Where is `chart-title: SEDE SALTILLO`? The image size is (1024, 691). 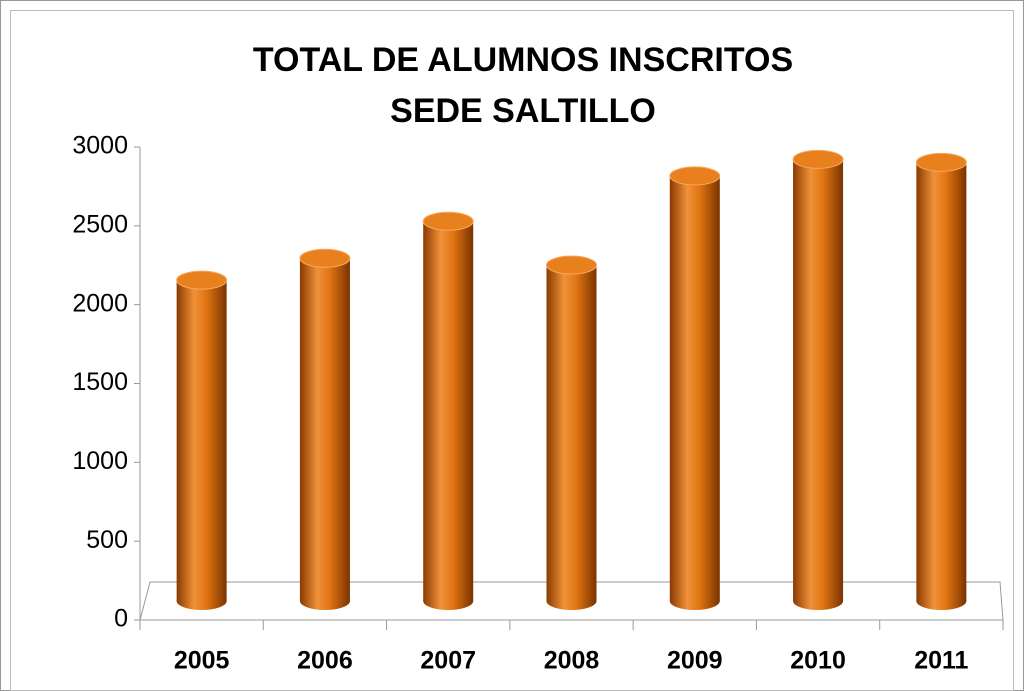
chart-title: SEDE SALTILLO is located at coordinates (523, 111).